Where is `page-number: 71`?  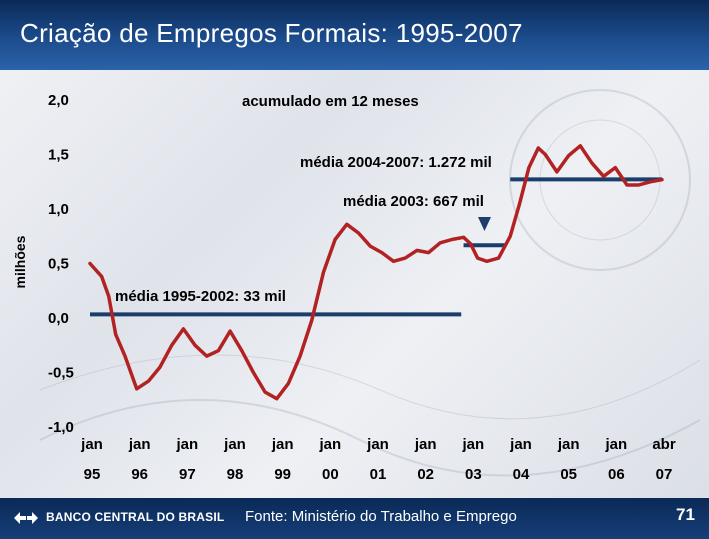
page-number: 71 is located at coordinates (685, 514).